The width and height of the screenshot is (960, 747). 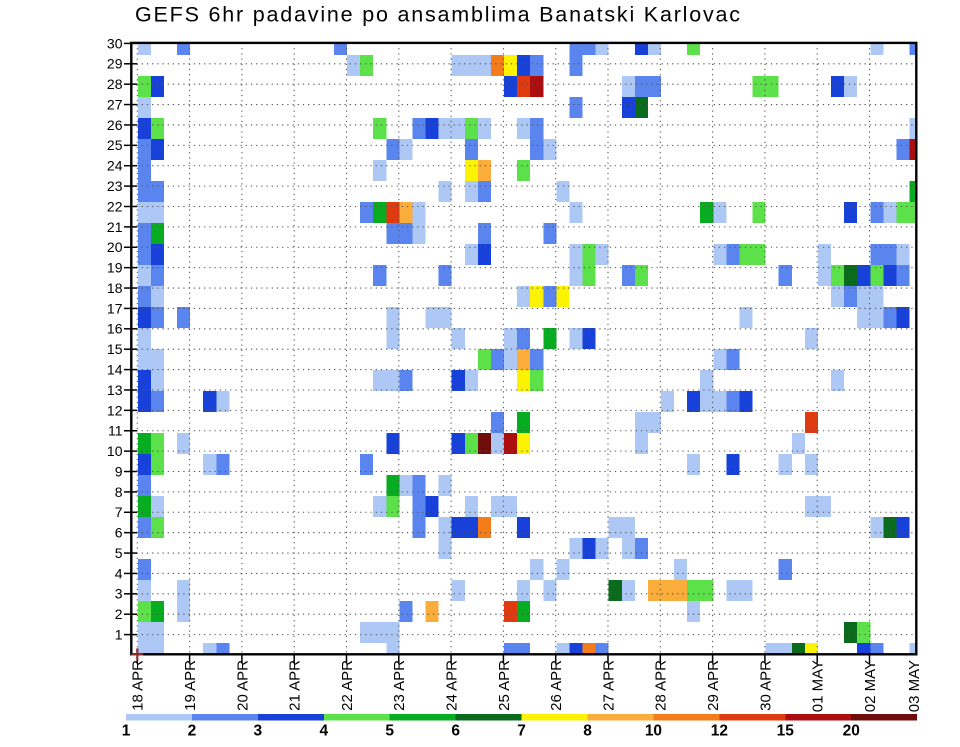 I want to click on svg-text: 20 APR, so click(x=242, y=685).